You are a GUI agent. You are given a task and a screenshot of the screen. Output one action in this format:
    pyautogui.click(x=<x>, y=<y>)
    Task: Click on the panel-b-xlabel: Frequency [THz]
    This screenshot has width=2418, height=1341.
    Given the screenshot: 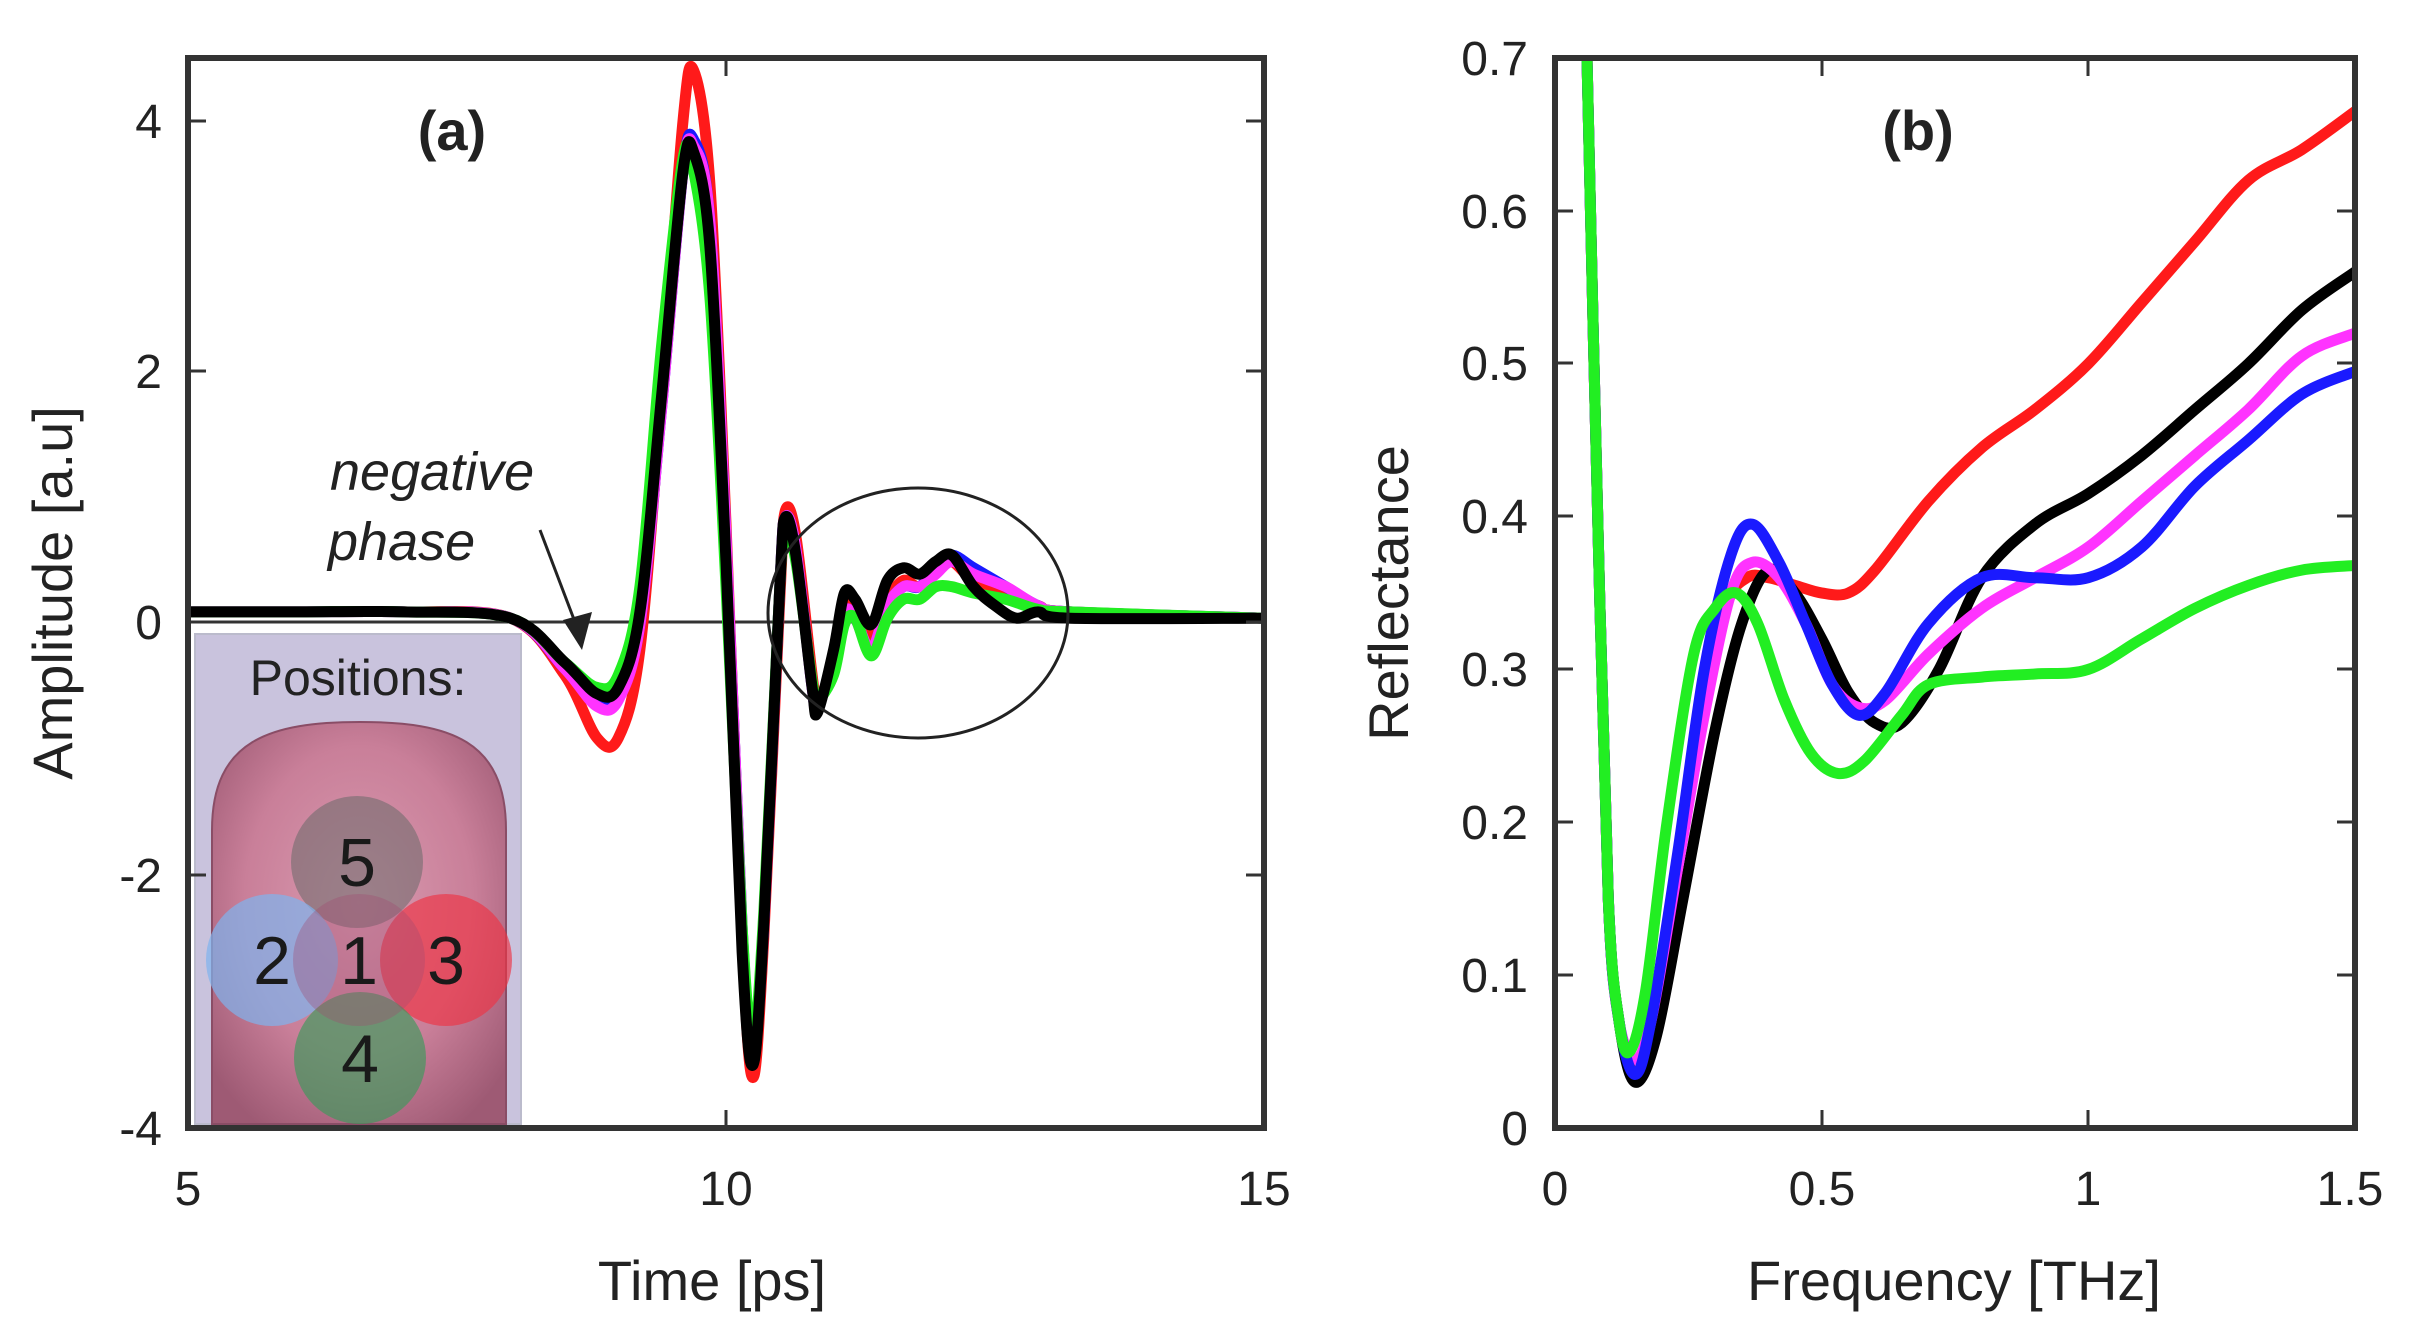 What is the action you would take?
    pyautogui.click(x=1954, y=1280)
    